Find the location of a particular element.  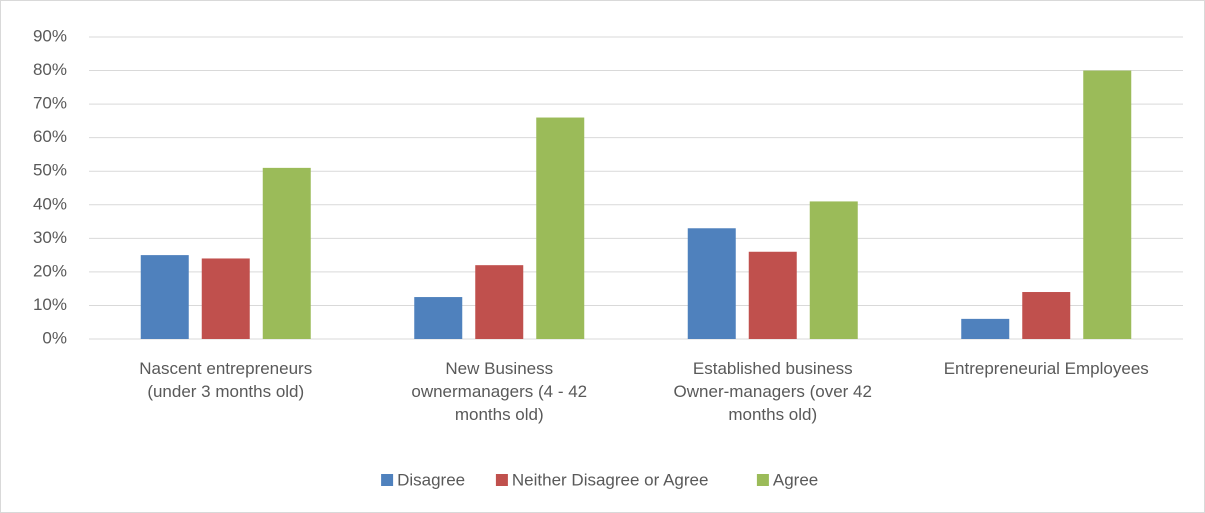

y-tick-label: 0% is located at coordinates (54, 337).